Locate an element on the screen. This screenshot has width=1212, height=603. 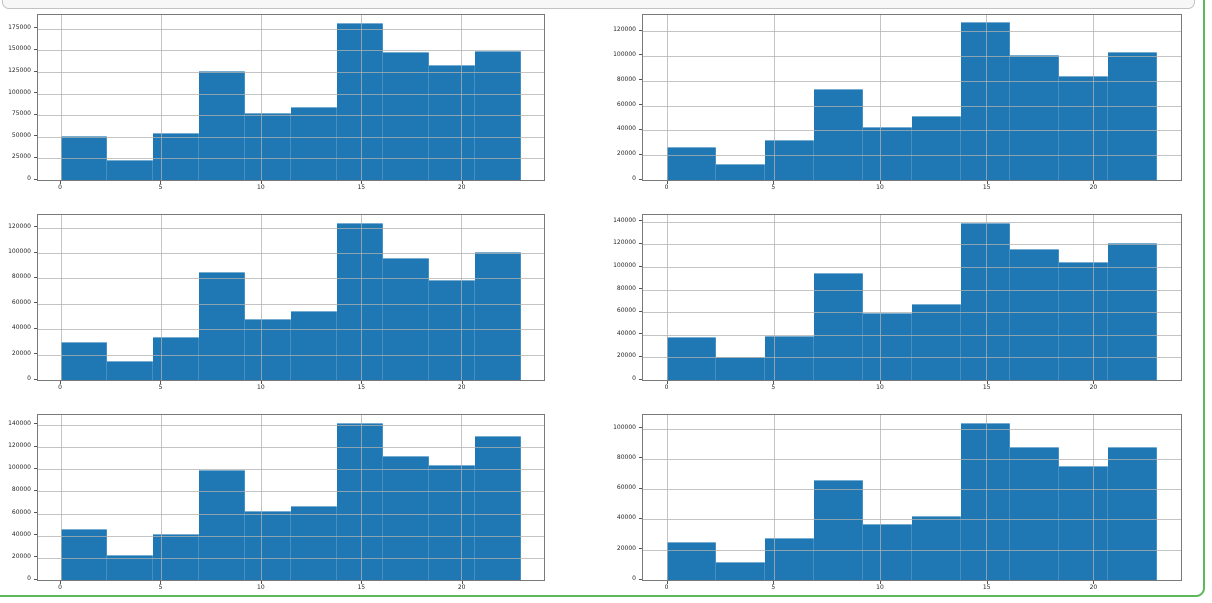
x-tick-label: 5 is located at coordinates (773, 187).